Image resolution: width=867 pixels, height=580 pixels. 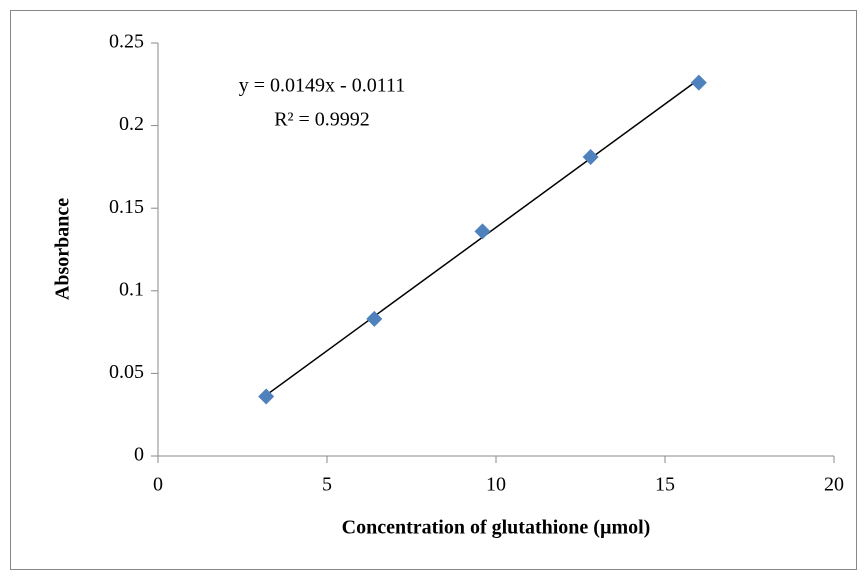 What do you see at coordinates (322, 120) in the screenshot?
I see `r-squared: R² = 0.9992` at bounding box center [322, 120].